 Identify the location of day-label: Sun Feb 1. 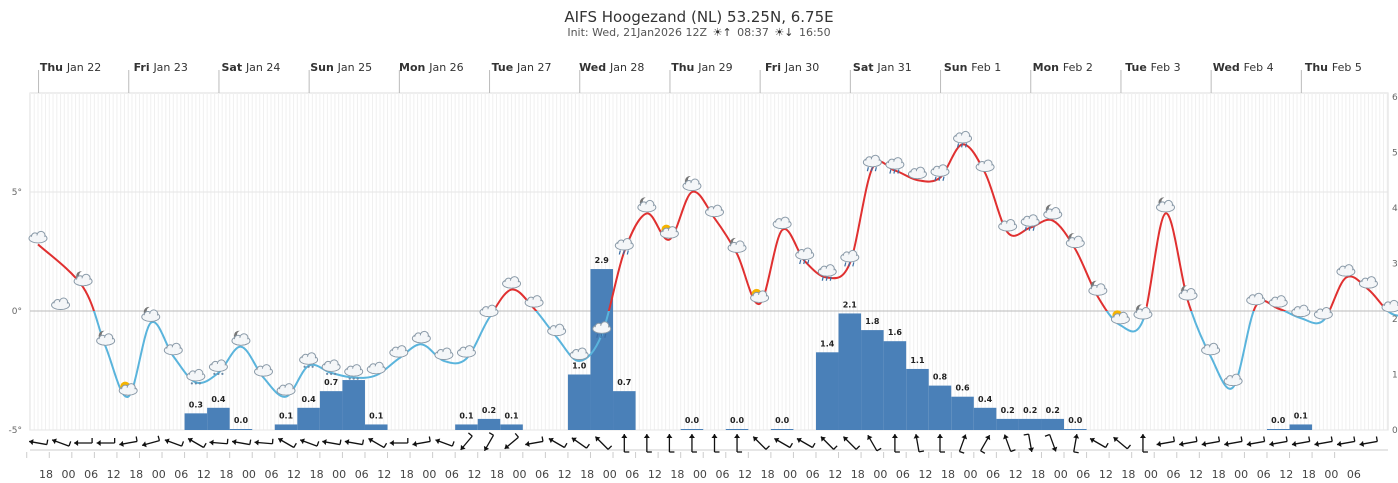
(972, 67).